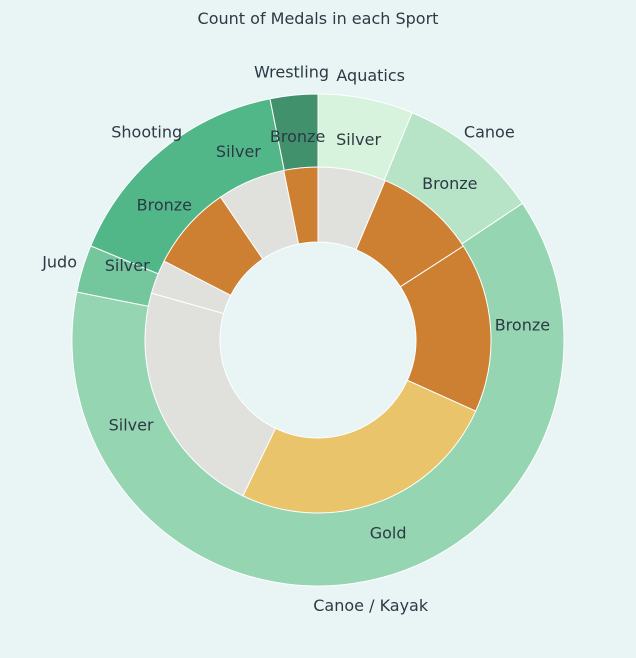 The width and height of the screenshot is (636, 658). I want to click on inner-slice-silver, so click(210, 394).